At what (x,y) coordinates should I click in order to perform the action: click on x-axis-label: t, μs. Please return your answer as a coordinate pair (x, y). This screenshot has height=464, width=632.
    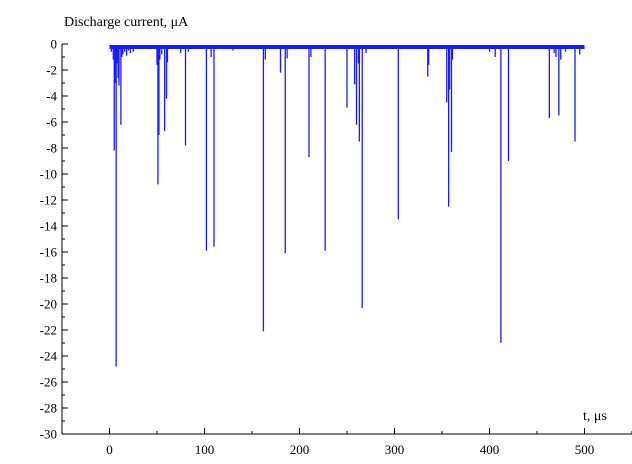
    Looking at the image, I should click on (595, 416).